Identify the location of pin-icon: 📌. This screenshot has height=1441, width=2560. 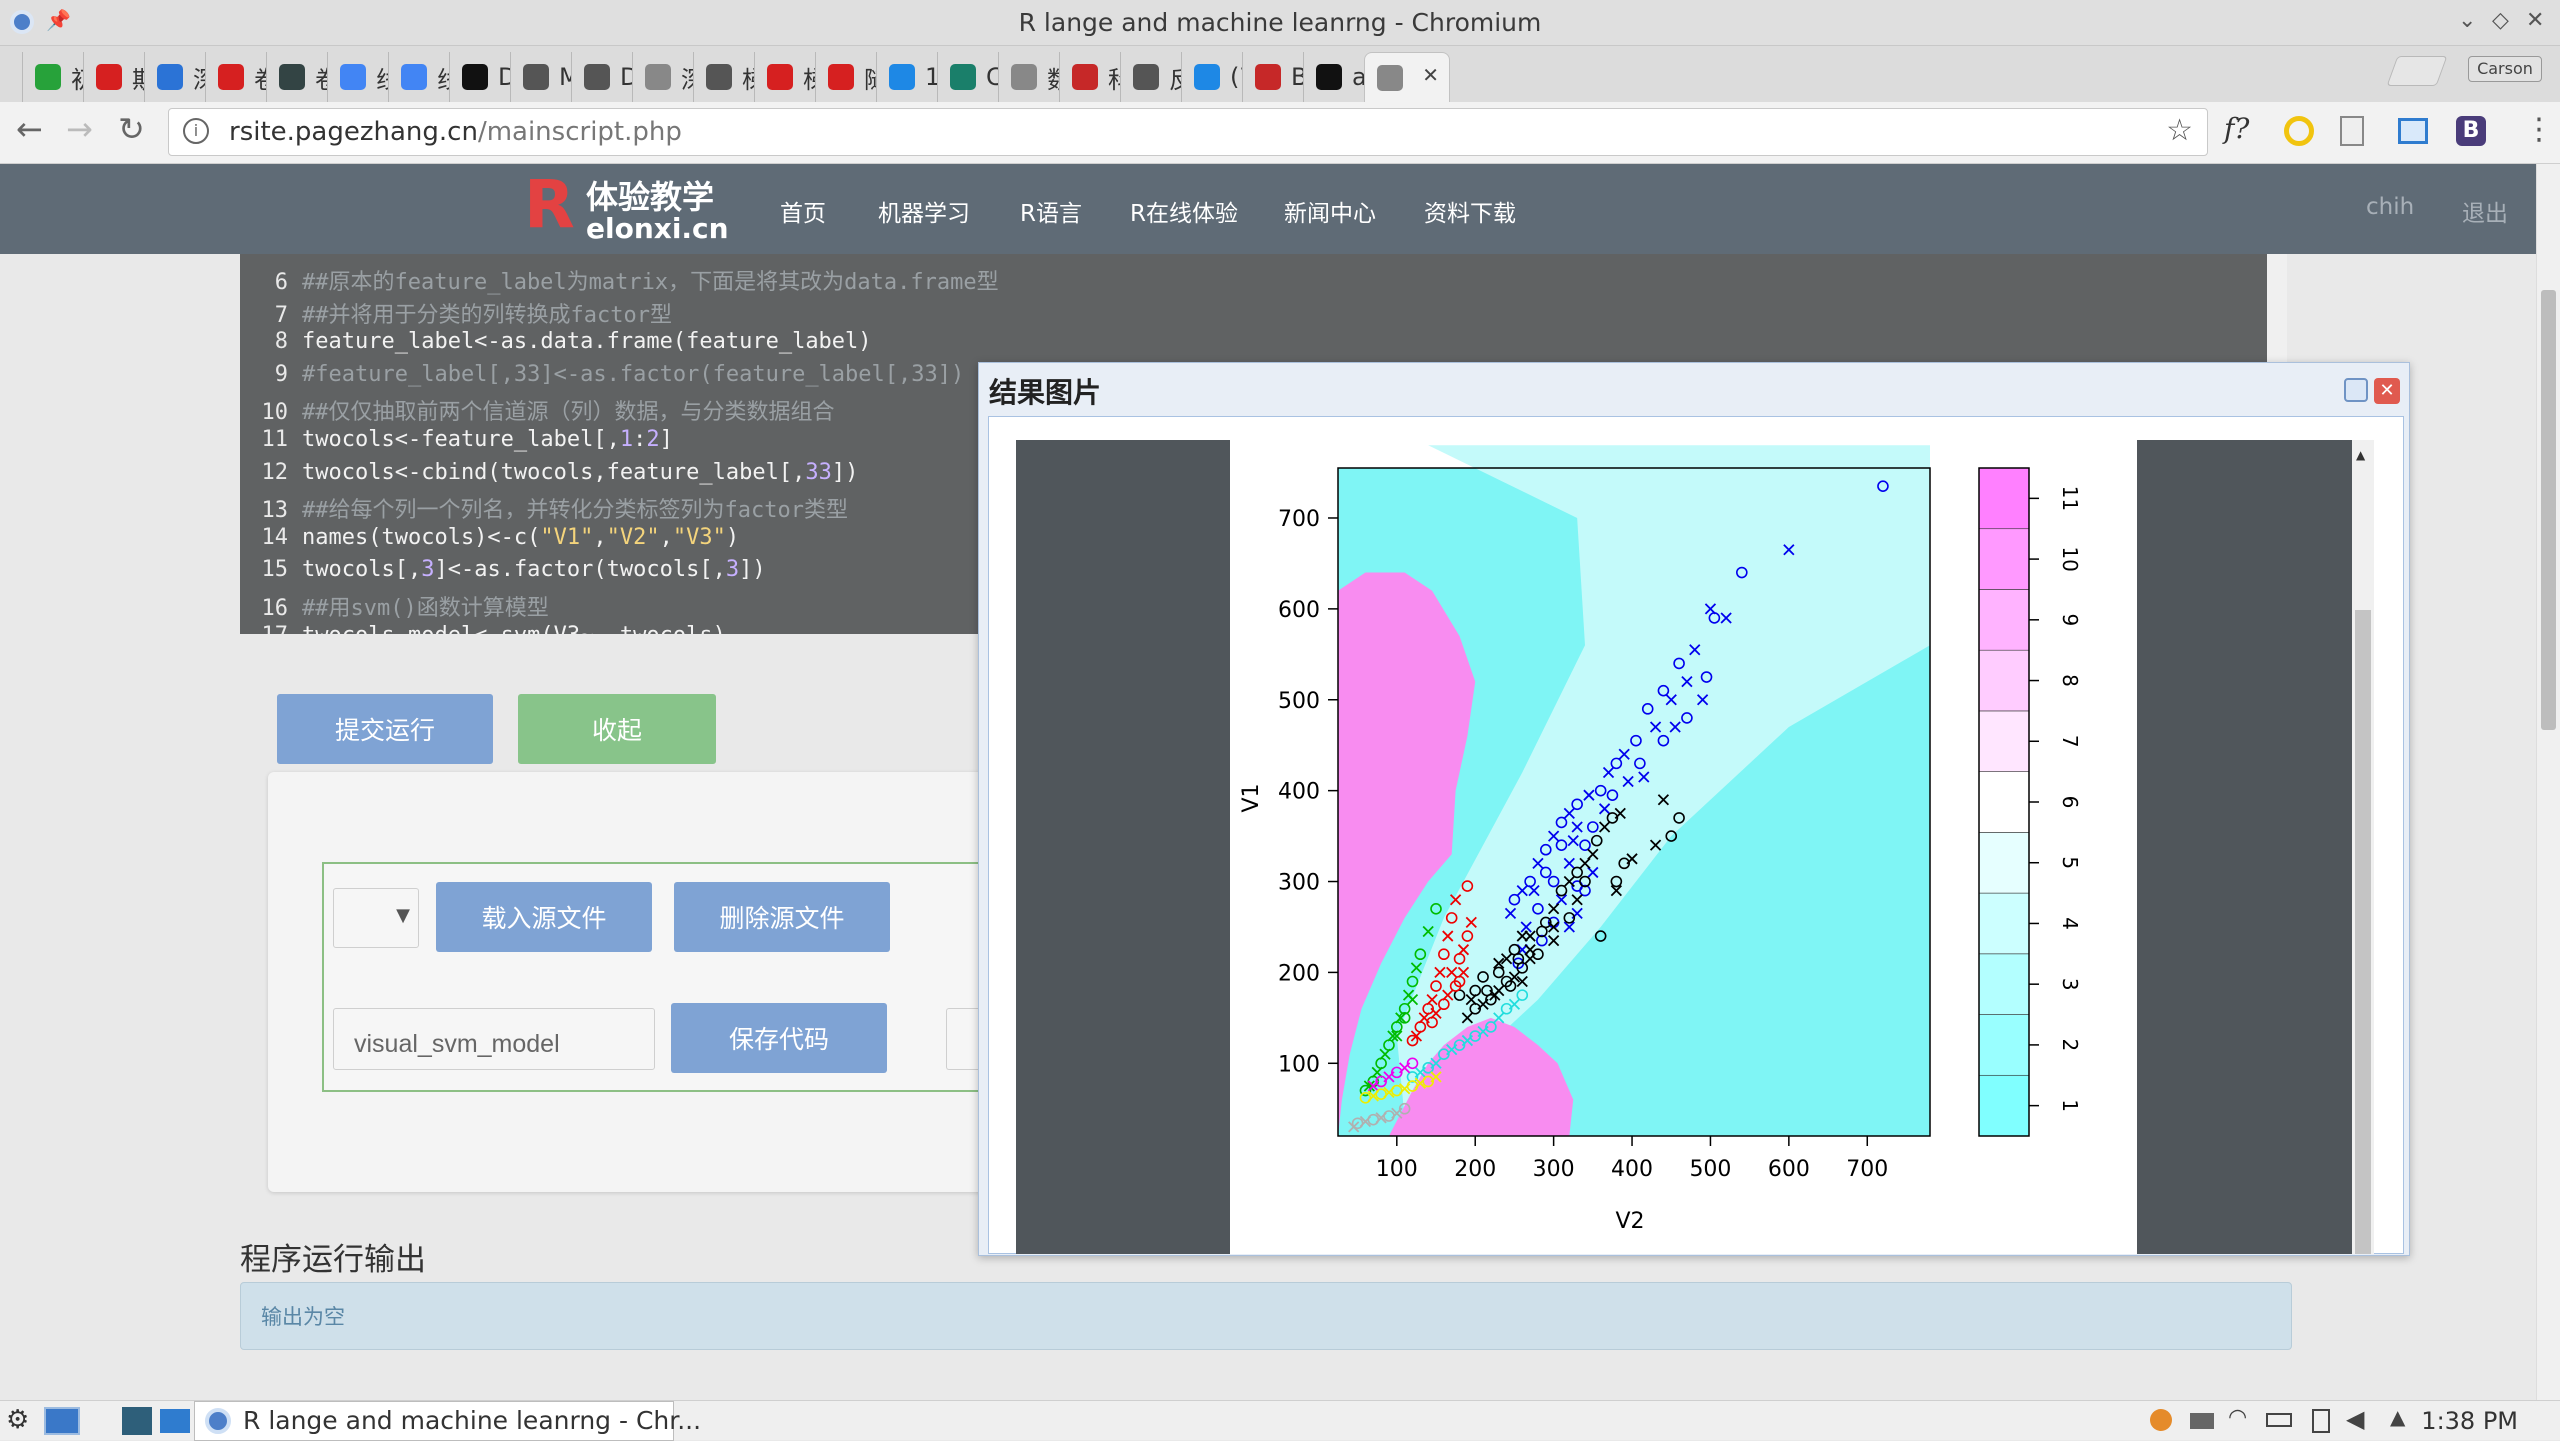
(58, 20).